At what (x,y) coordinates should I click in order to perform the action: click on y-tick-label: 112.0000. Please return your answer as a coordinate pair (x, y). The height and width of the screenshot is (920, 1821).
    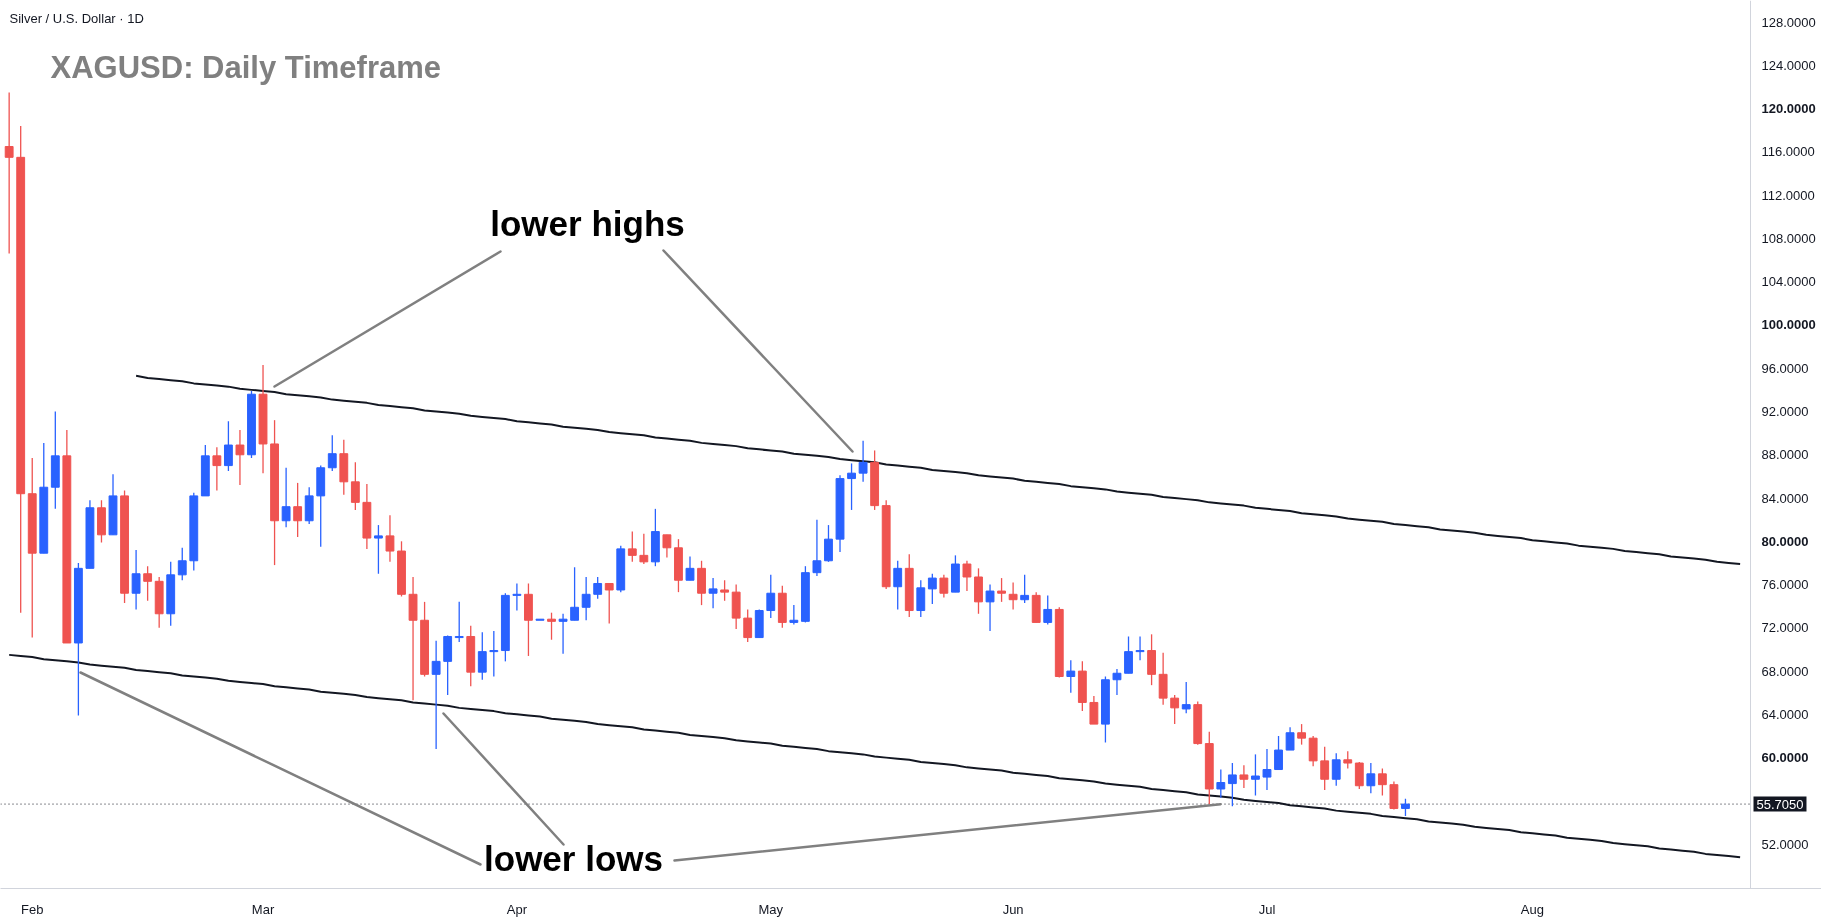
    Looking at the image, I should click on (1788, 195).